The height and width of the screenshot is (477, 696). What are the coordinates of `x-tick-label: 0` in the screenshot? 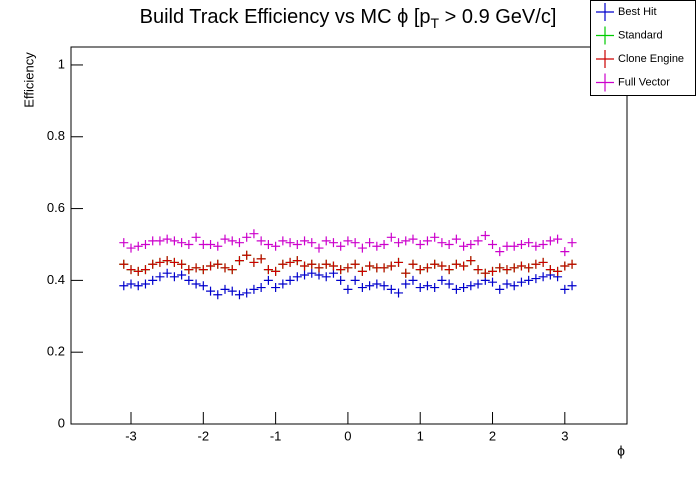 It's located at (347, 435).